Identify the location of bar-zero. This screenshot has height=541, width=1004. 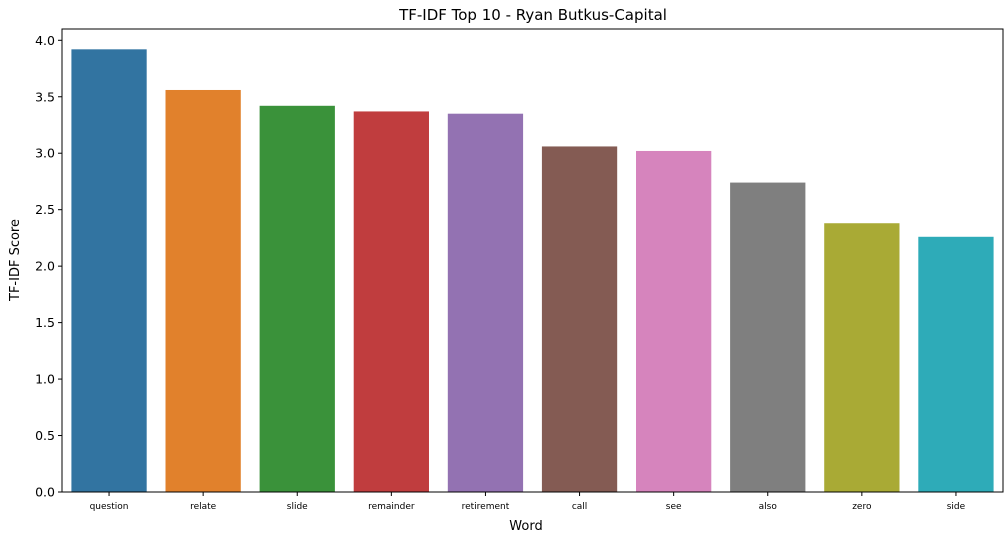
(862, 358).